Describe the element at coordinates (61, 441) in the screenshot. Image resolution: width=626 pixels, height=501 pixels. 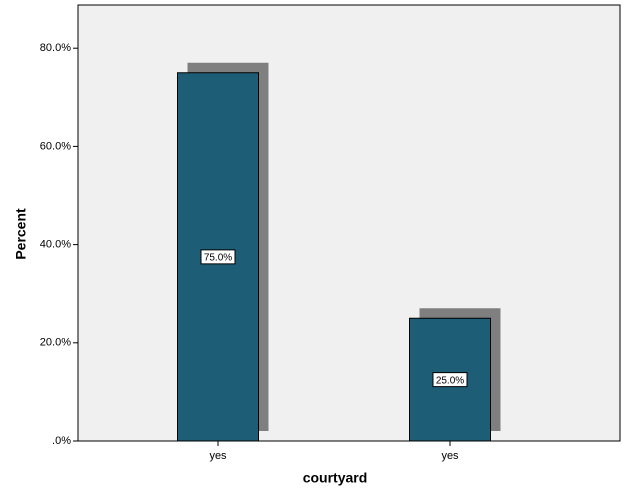
I see `y-tick-label: .0%` at that location.